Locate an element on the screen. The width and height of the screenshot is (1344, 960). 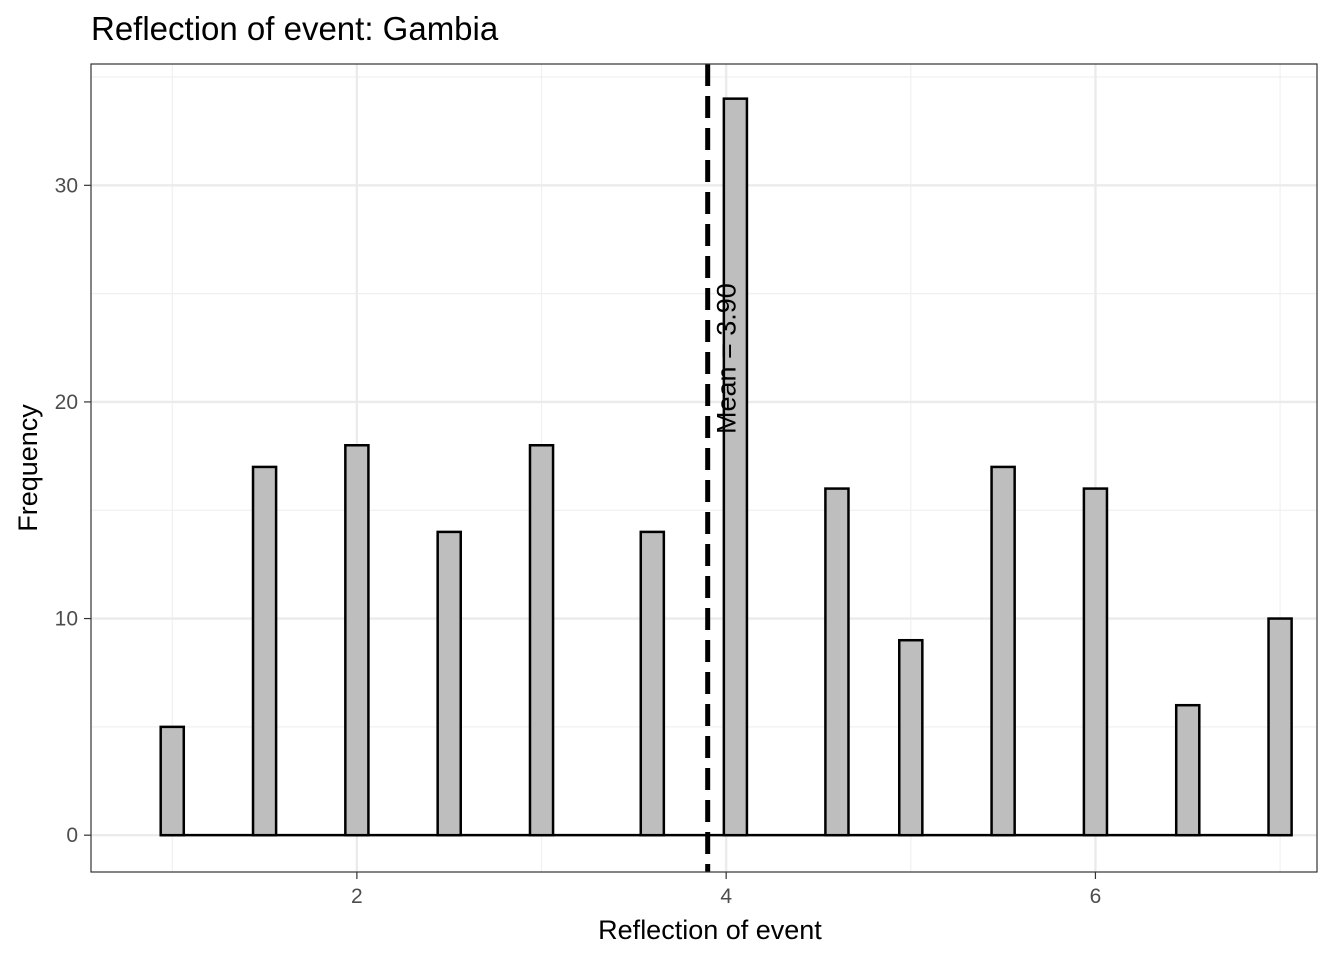
y-tick-label: 0 is located at coordinates (72, 835).